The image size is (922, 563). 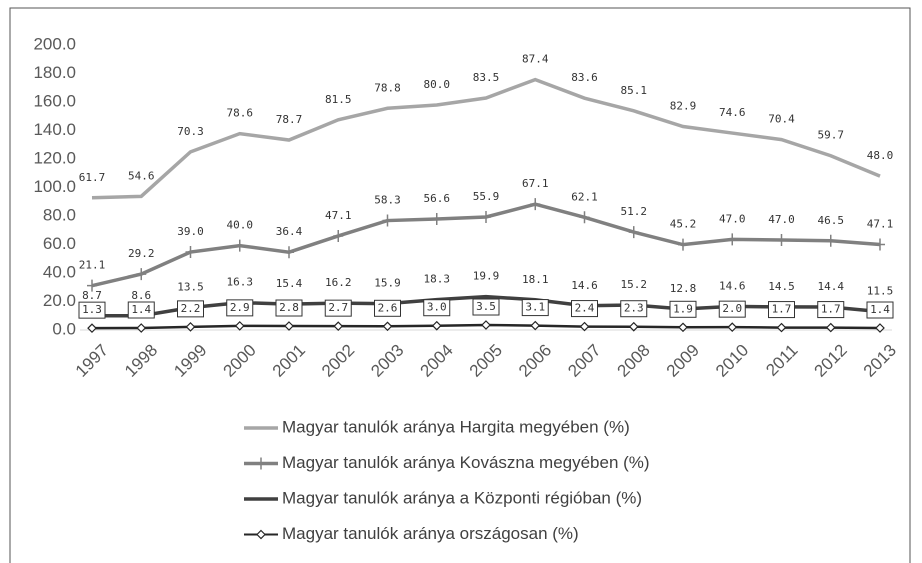 What do you see at coordinates (338, 282) in the screenshot?
I see `data-label: 16.2` at bounding box center [338, 282].